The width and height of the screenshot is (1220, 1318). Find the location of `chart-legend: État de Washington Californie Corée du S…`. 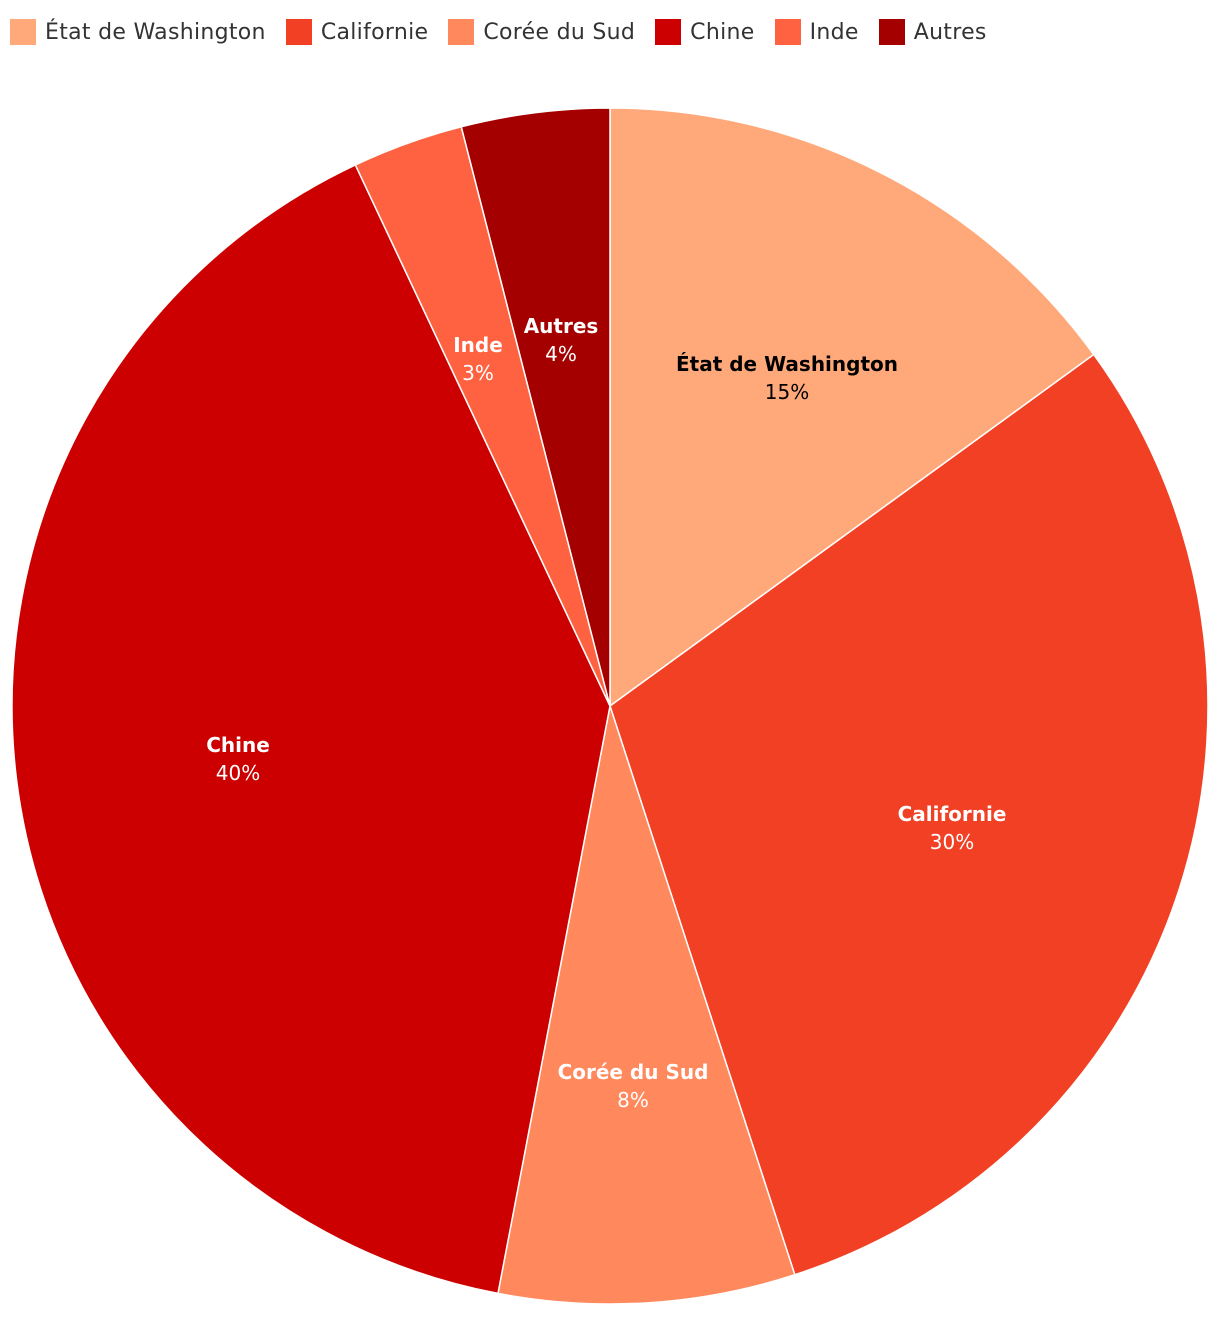

chart-legend: État de Washington Californie Corée du S… is located at coordinates (508, 32).